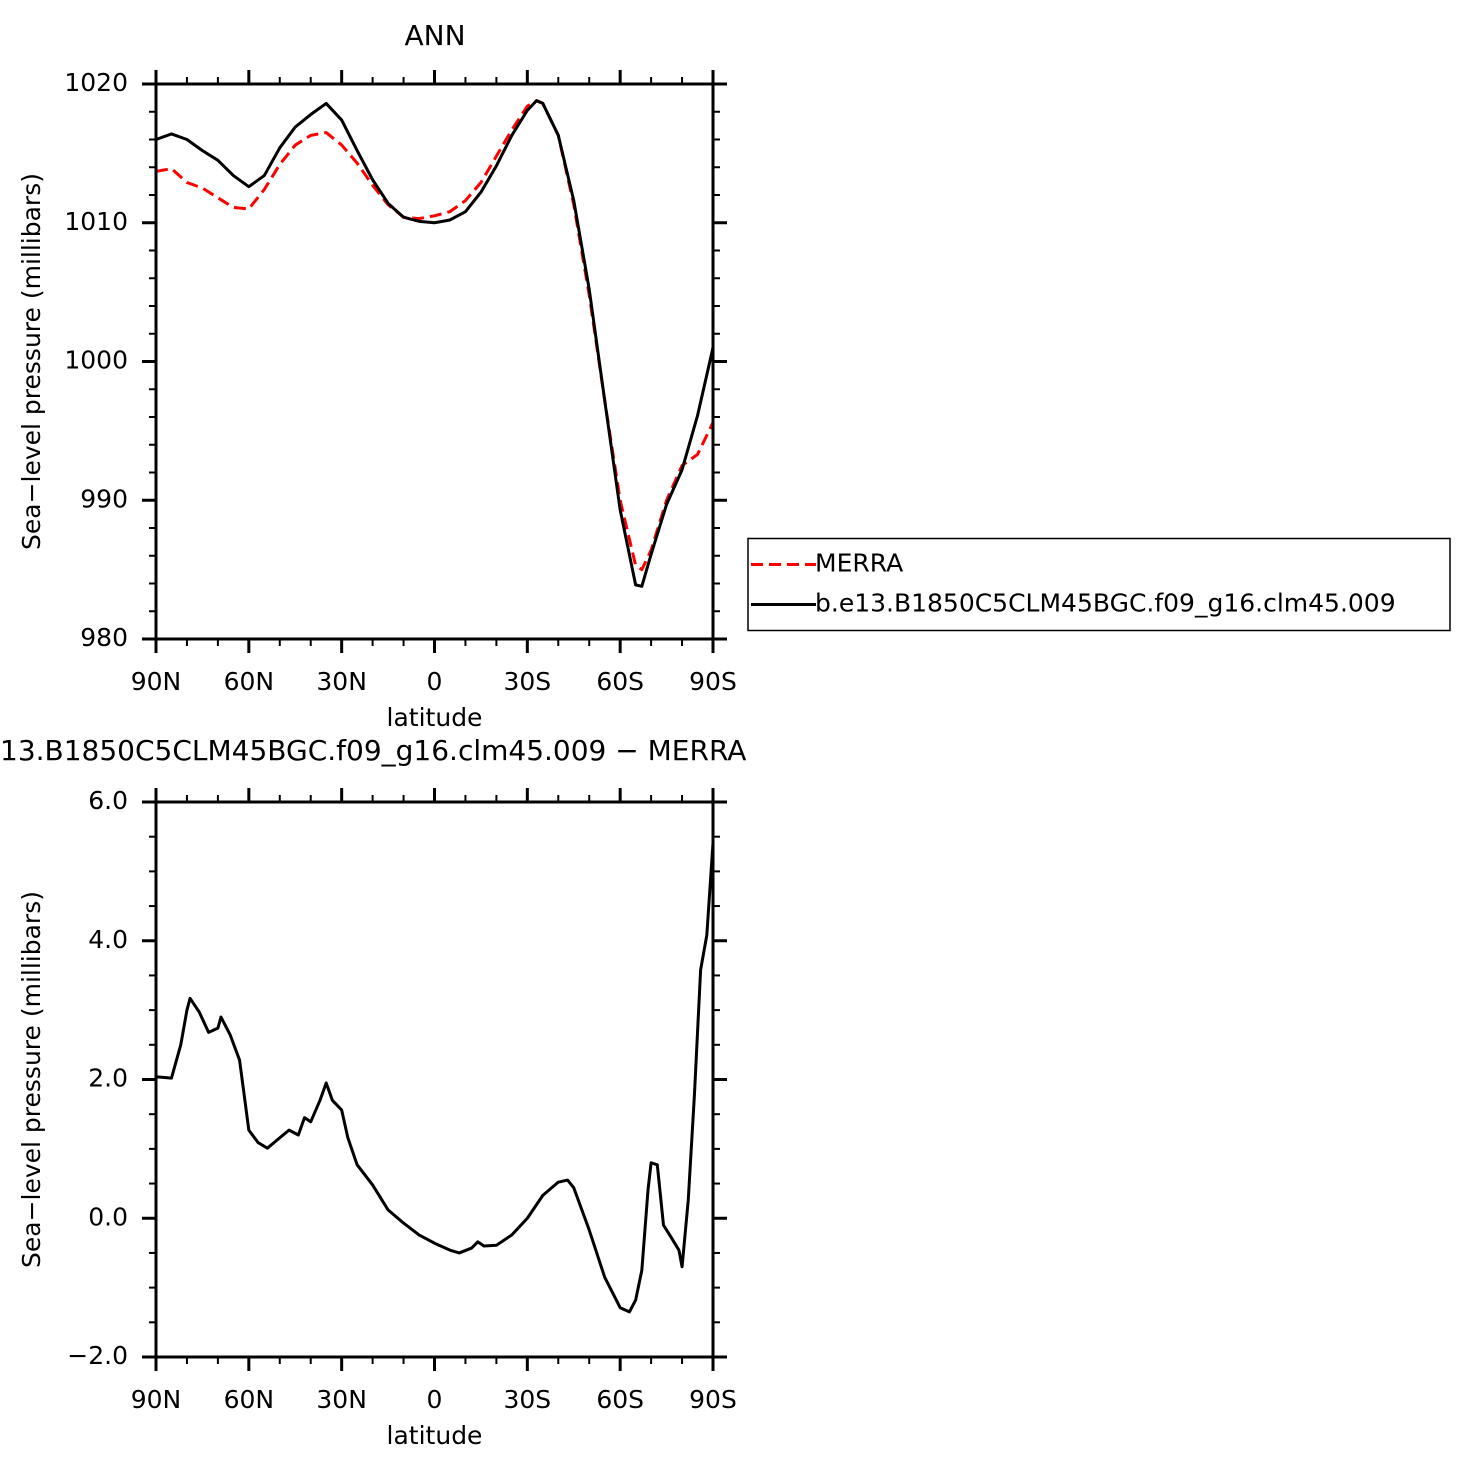  Describe the element at coordinates (1105, 603) in the screenshot. I see `legend-label: b.e13.B1850C5CLM45BGC.f09_g16.clm45.009` at that location.